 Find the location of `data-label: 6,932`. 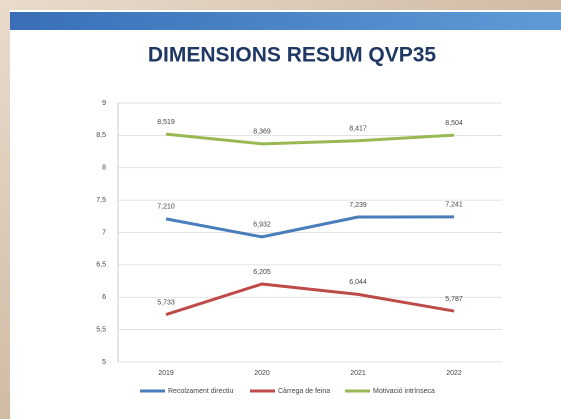

data-label: 6,932 is located at coordinates (262, 225).